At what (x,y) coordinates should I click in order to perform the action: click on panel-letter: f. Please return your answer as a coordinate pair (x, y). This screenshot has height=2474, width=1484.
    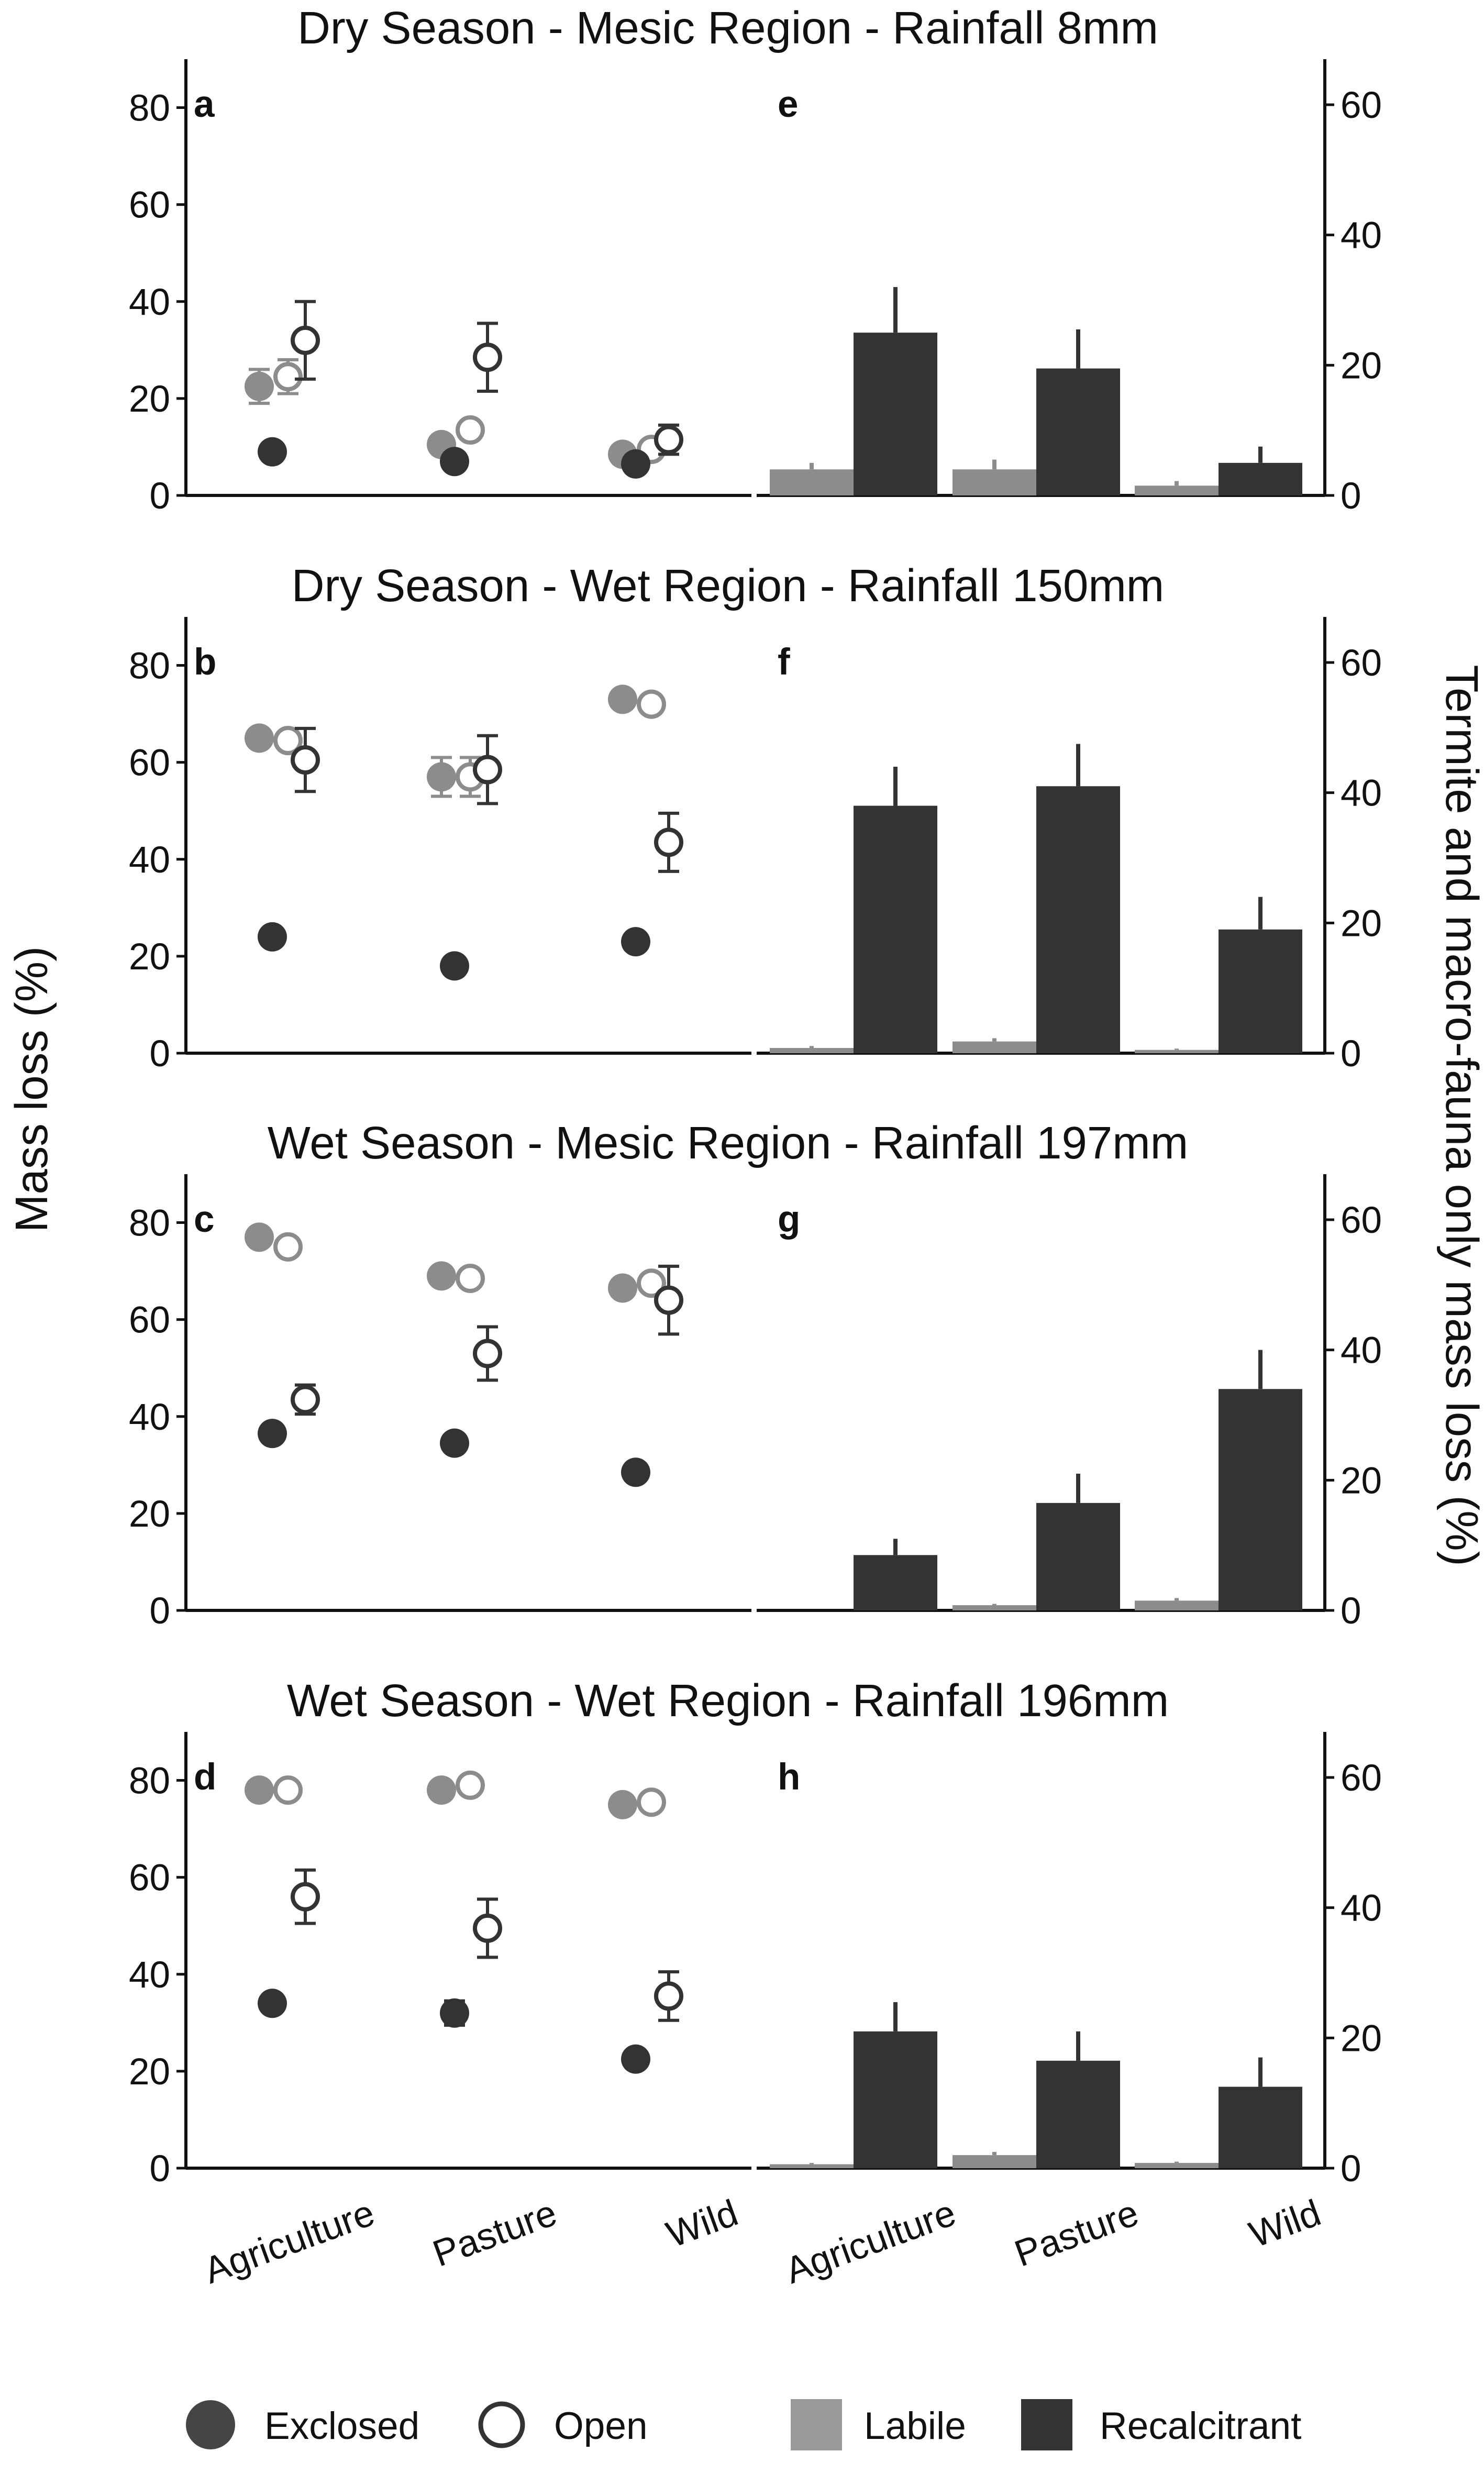
    Looking at the image, I should click on (784, 662).